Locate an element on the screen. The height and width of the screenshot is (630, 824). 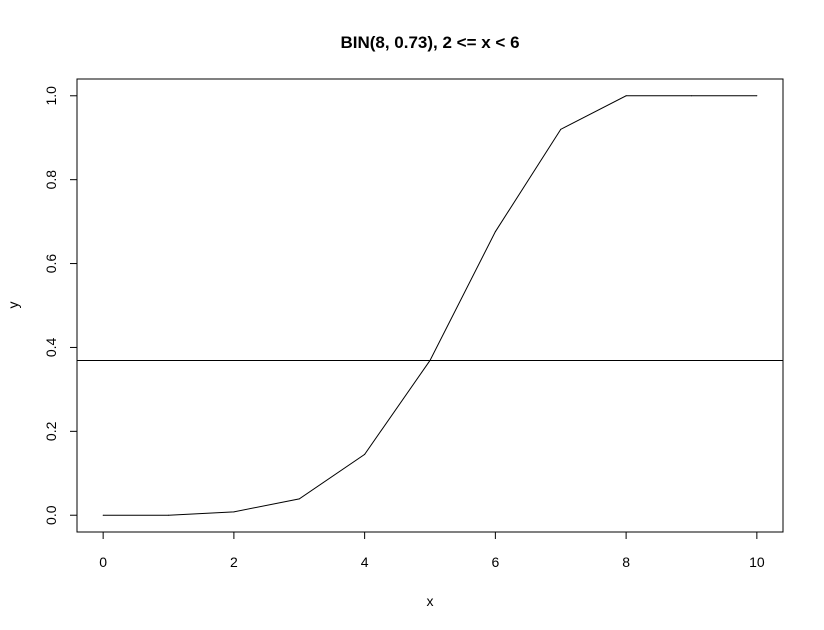
y-axis-label: y is located at coordinates (13, 305).